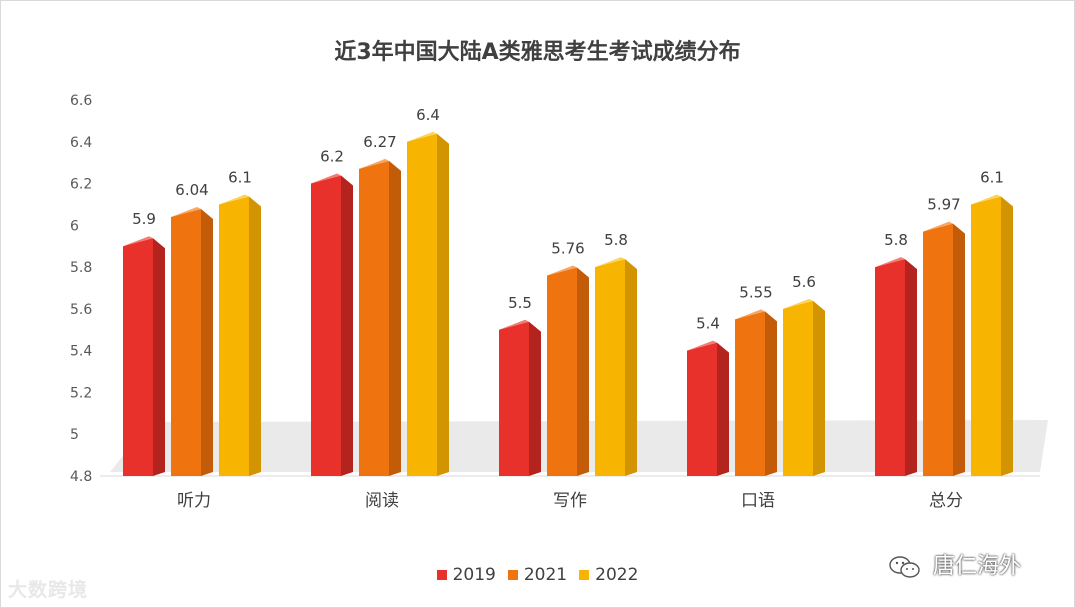 Image resolution: width=1075 pixels, height=608 pixels. I want to click on x-tick-label: 阅读, so click(382, 501).